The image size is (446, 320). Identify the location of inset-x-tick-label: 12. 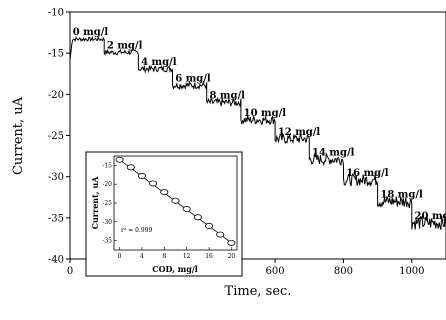
(187, 256).